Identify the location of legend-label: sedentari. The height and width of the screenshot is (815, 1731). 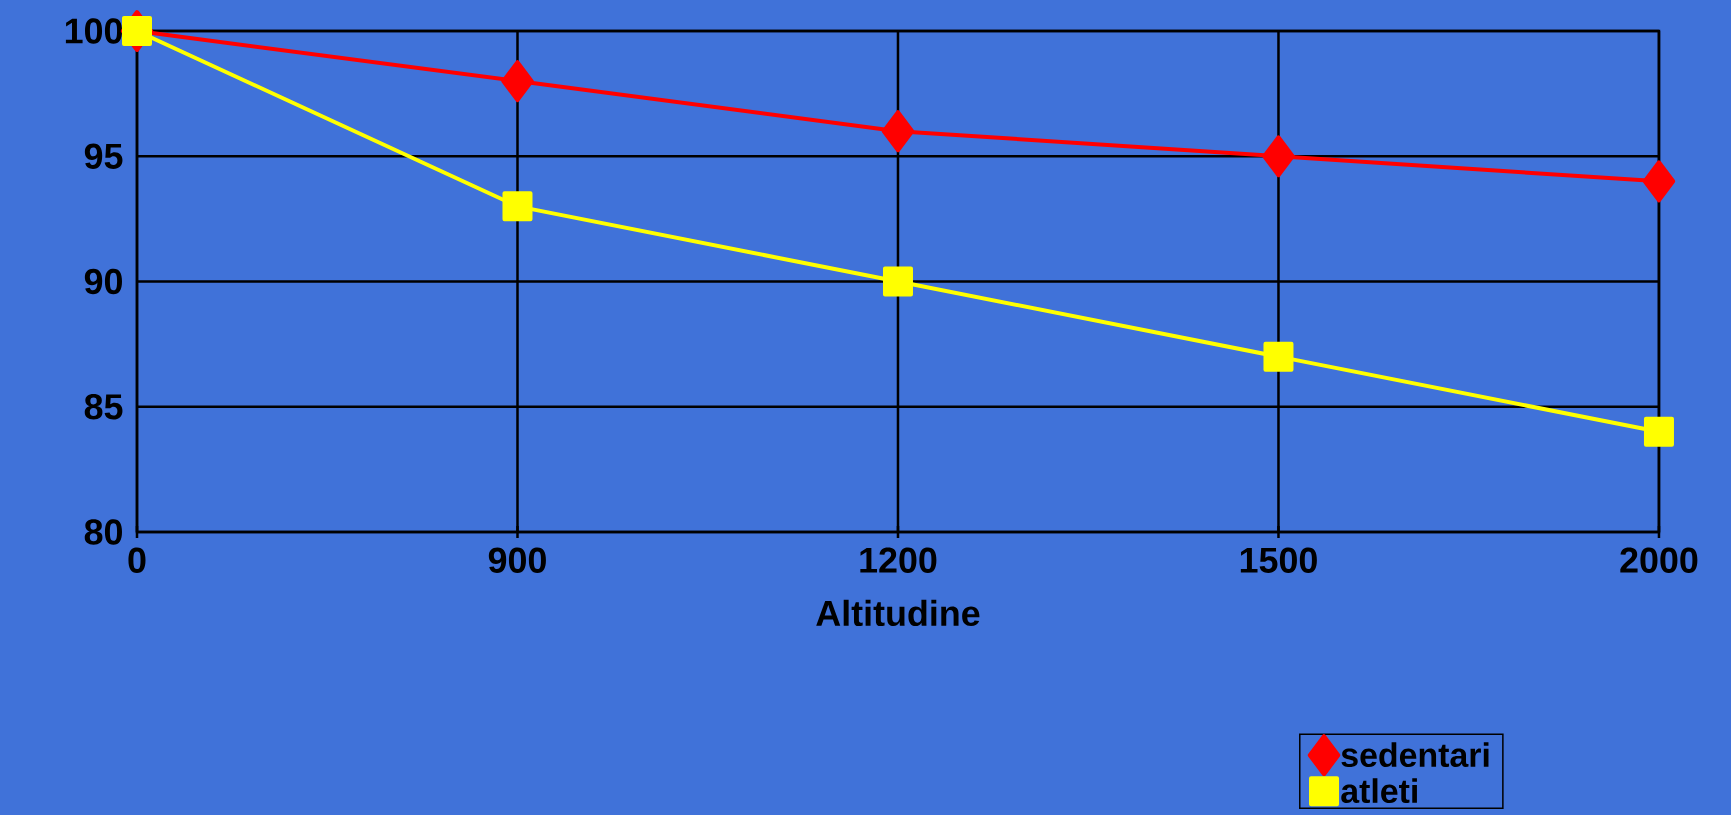
(1415, 755).